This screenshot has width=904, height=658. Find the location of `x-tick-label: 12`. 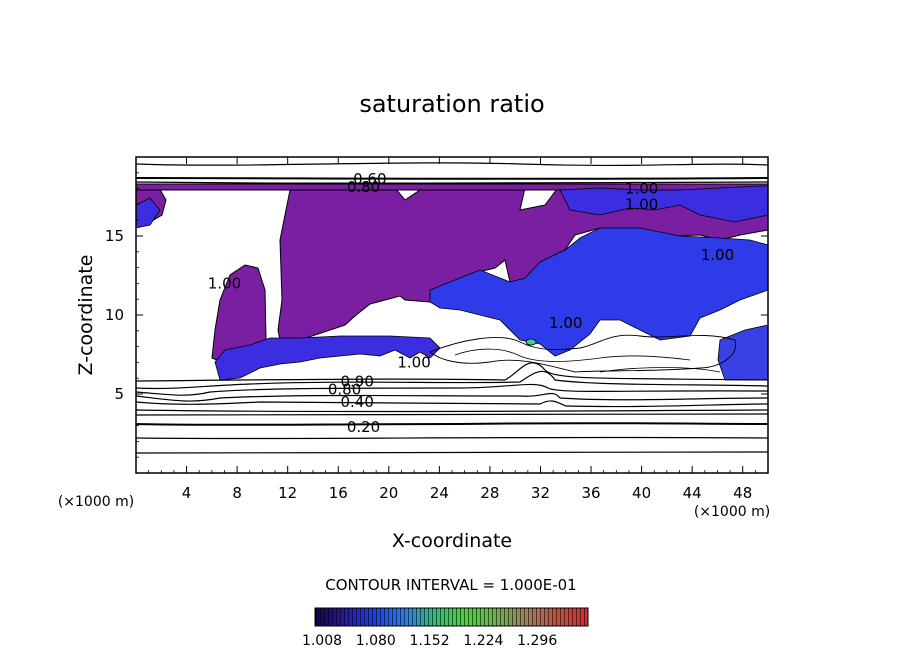

x-tick-label: 12 is located at coordinates (287, 493).